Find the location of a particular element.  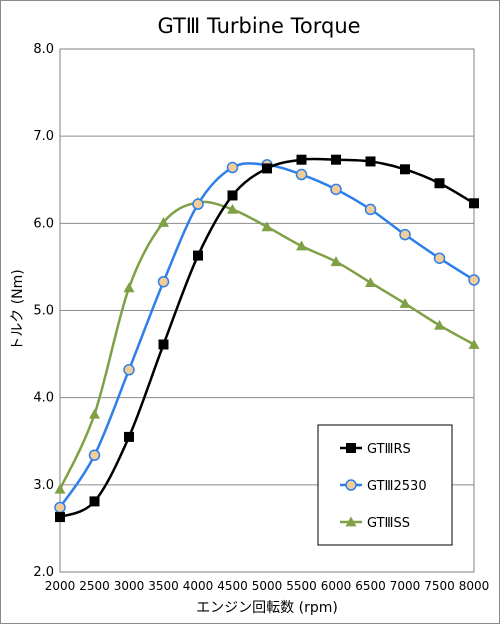

x-tick-label: 6500 is located at coordinates (370, 586).